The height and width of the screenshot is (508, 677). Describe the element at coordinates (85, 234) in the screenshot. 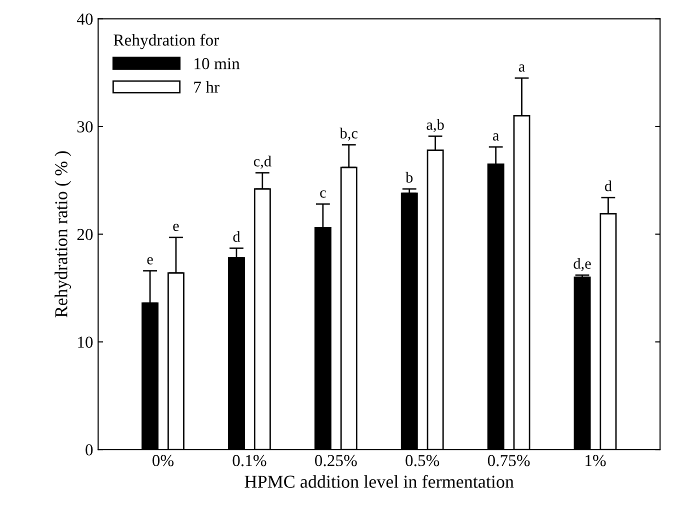

I see `y-tick-label: 20` at that location.